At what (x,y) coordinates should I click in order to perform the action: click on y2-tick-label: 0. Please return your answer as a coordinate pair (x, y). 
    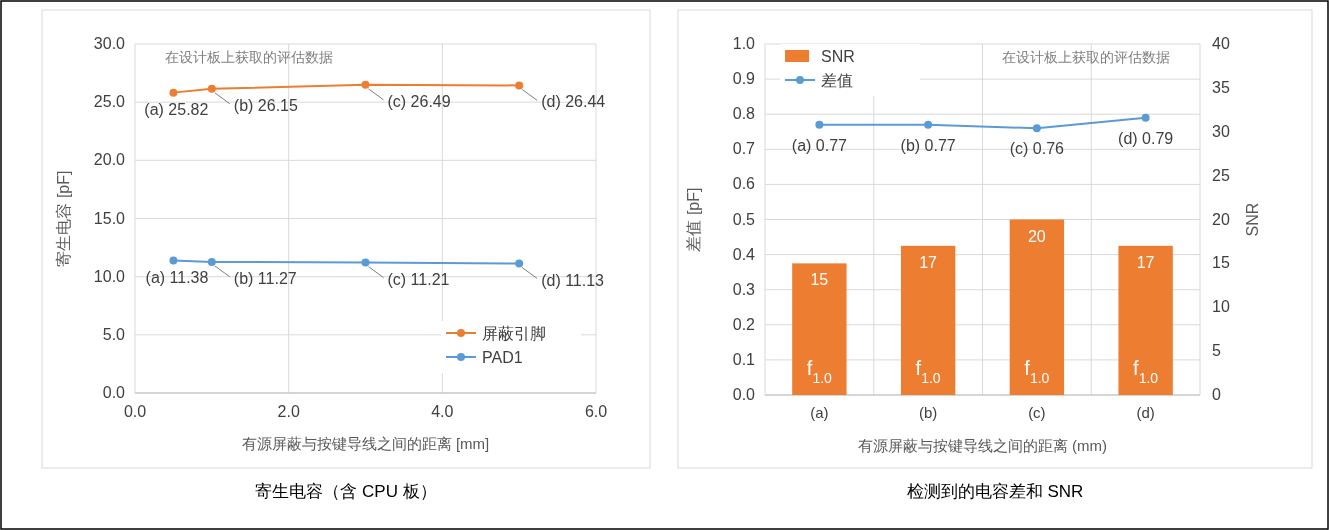
    Looking at the image, I should click on (1216, 394).